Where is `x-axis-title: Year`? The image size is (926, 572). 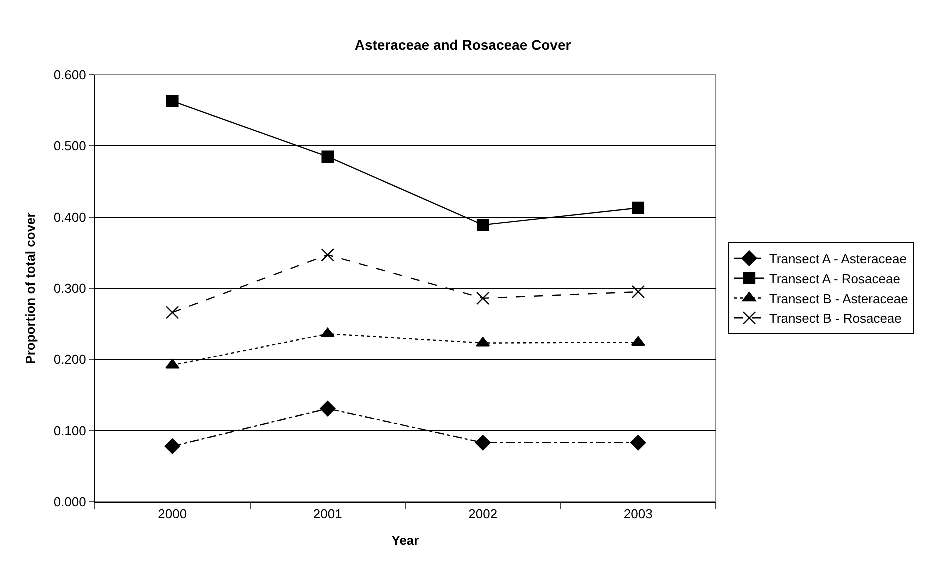
x-axis-title: Year is located at coordinates (406, 540).